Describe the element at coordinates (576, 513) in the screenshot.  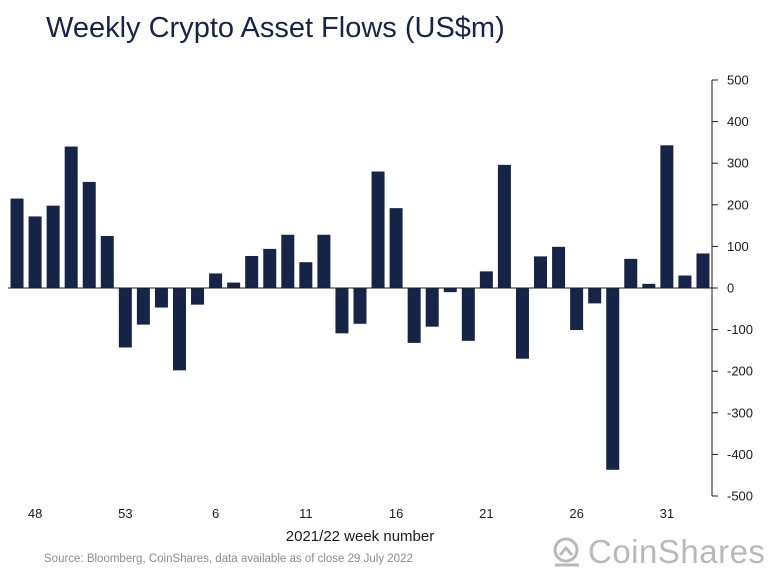
I see `x-tick-label: 26` at that location.